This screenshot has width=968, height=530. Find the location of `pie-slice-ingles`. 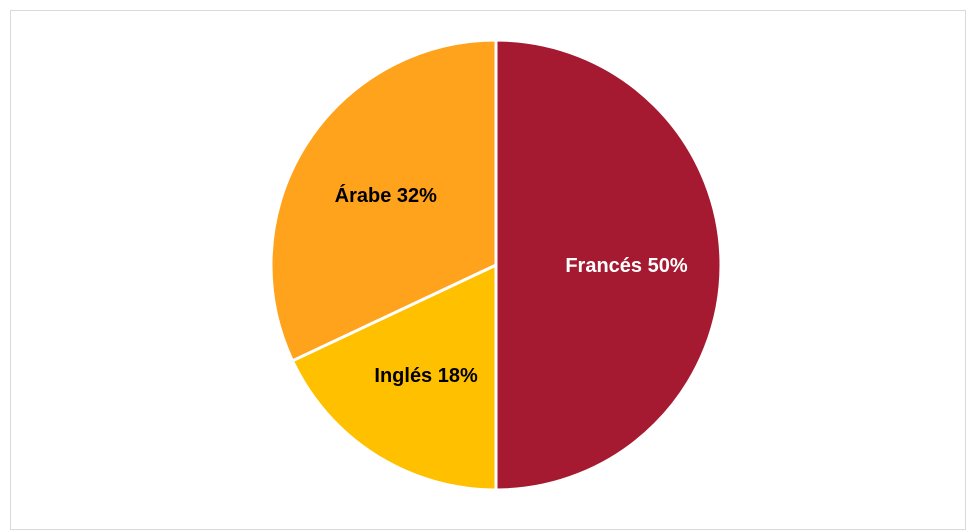

pie-slice-ingles is located at coordinates (394, 377).